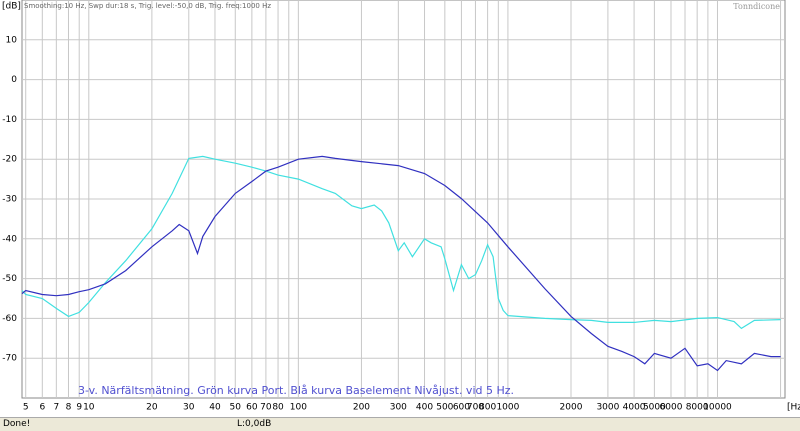 The height and width of the screenshot is (431, 800). I want to click on x-tick-label: 7, so click(56, 408).